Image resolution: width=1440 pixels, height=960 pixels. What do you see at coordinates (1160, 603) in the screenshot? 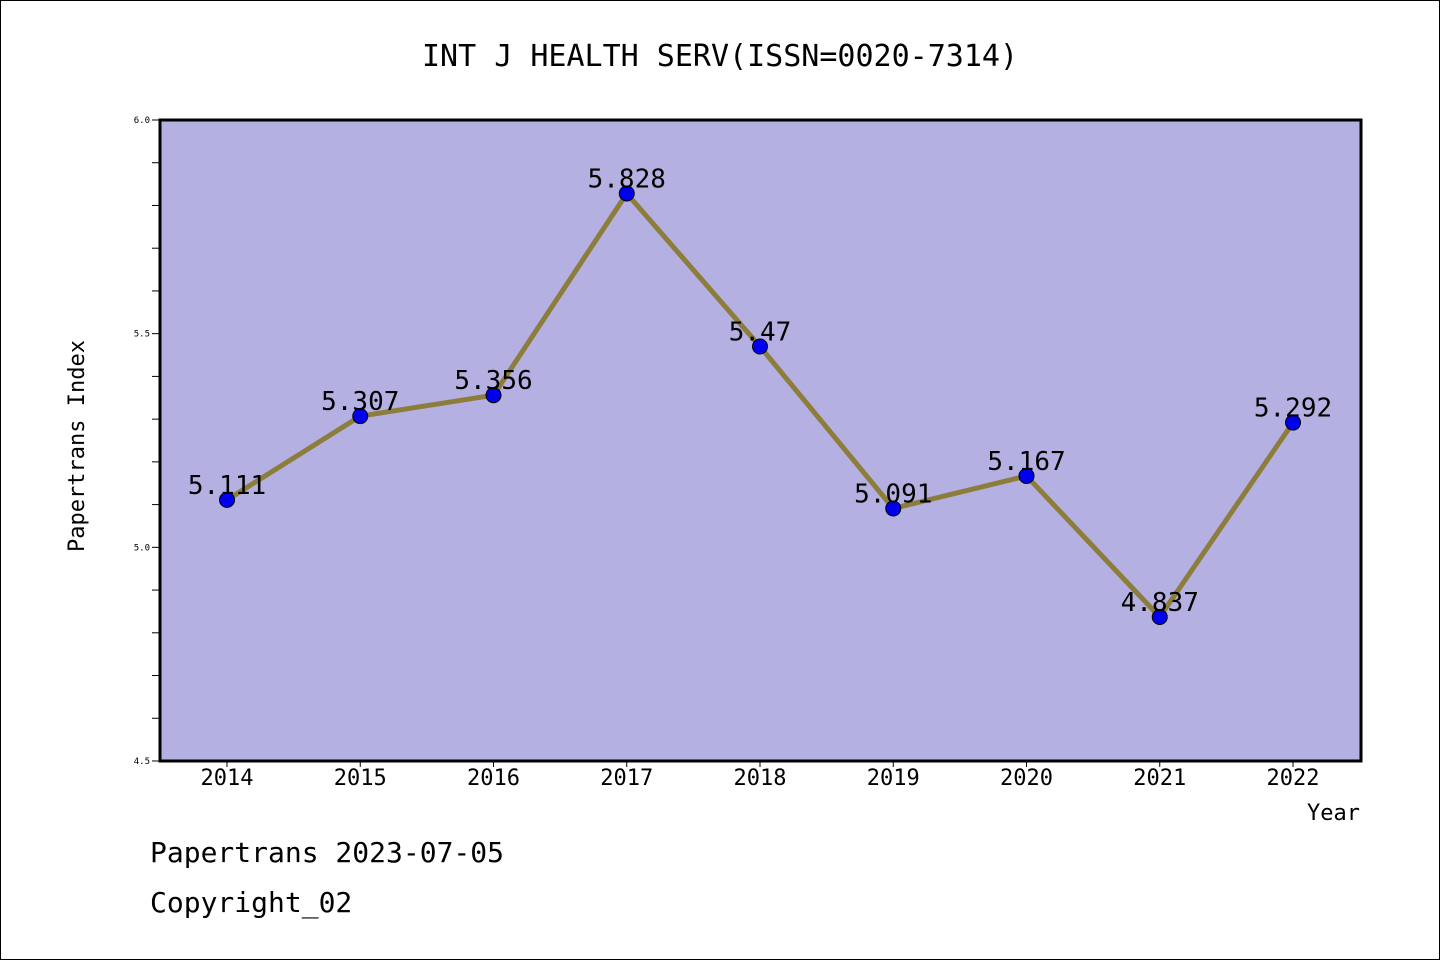
I see `data-label: 4.837` at bounding box center [1160, 603].